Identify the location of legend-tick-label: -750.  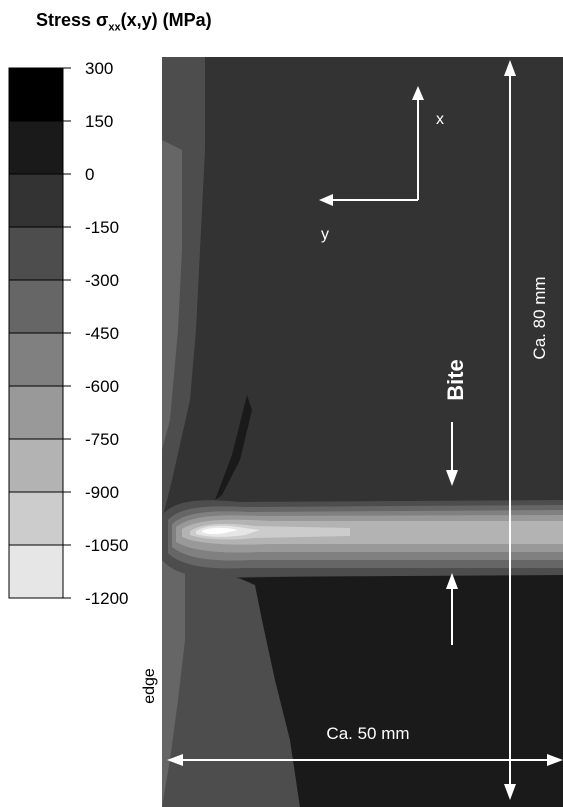
(102, 439).